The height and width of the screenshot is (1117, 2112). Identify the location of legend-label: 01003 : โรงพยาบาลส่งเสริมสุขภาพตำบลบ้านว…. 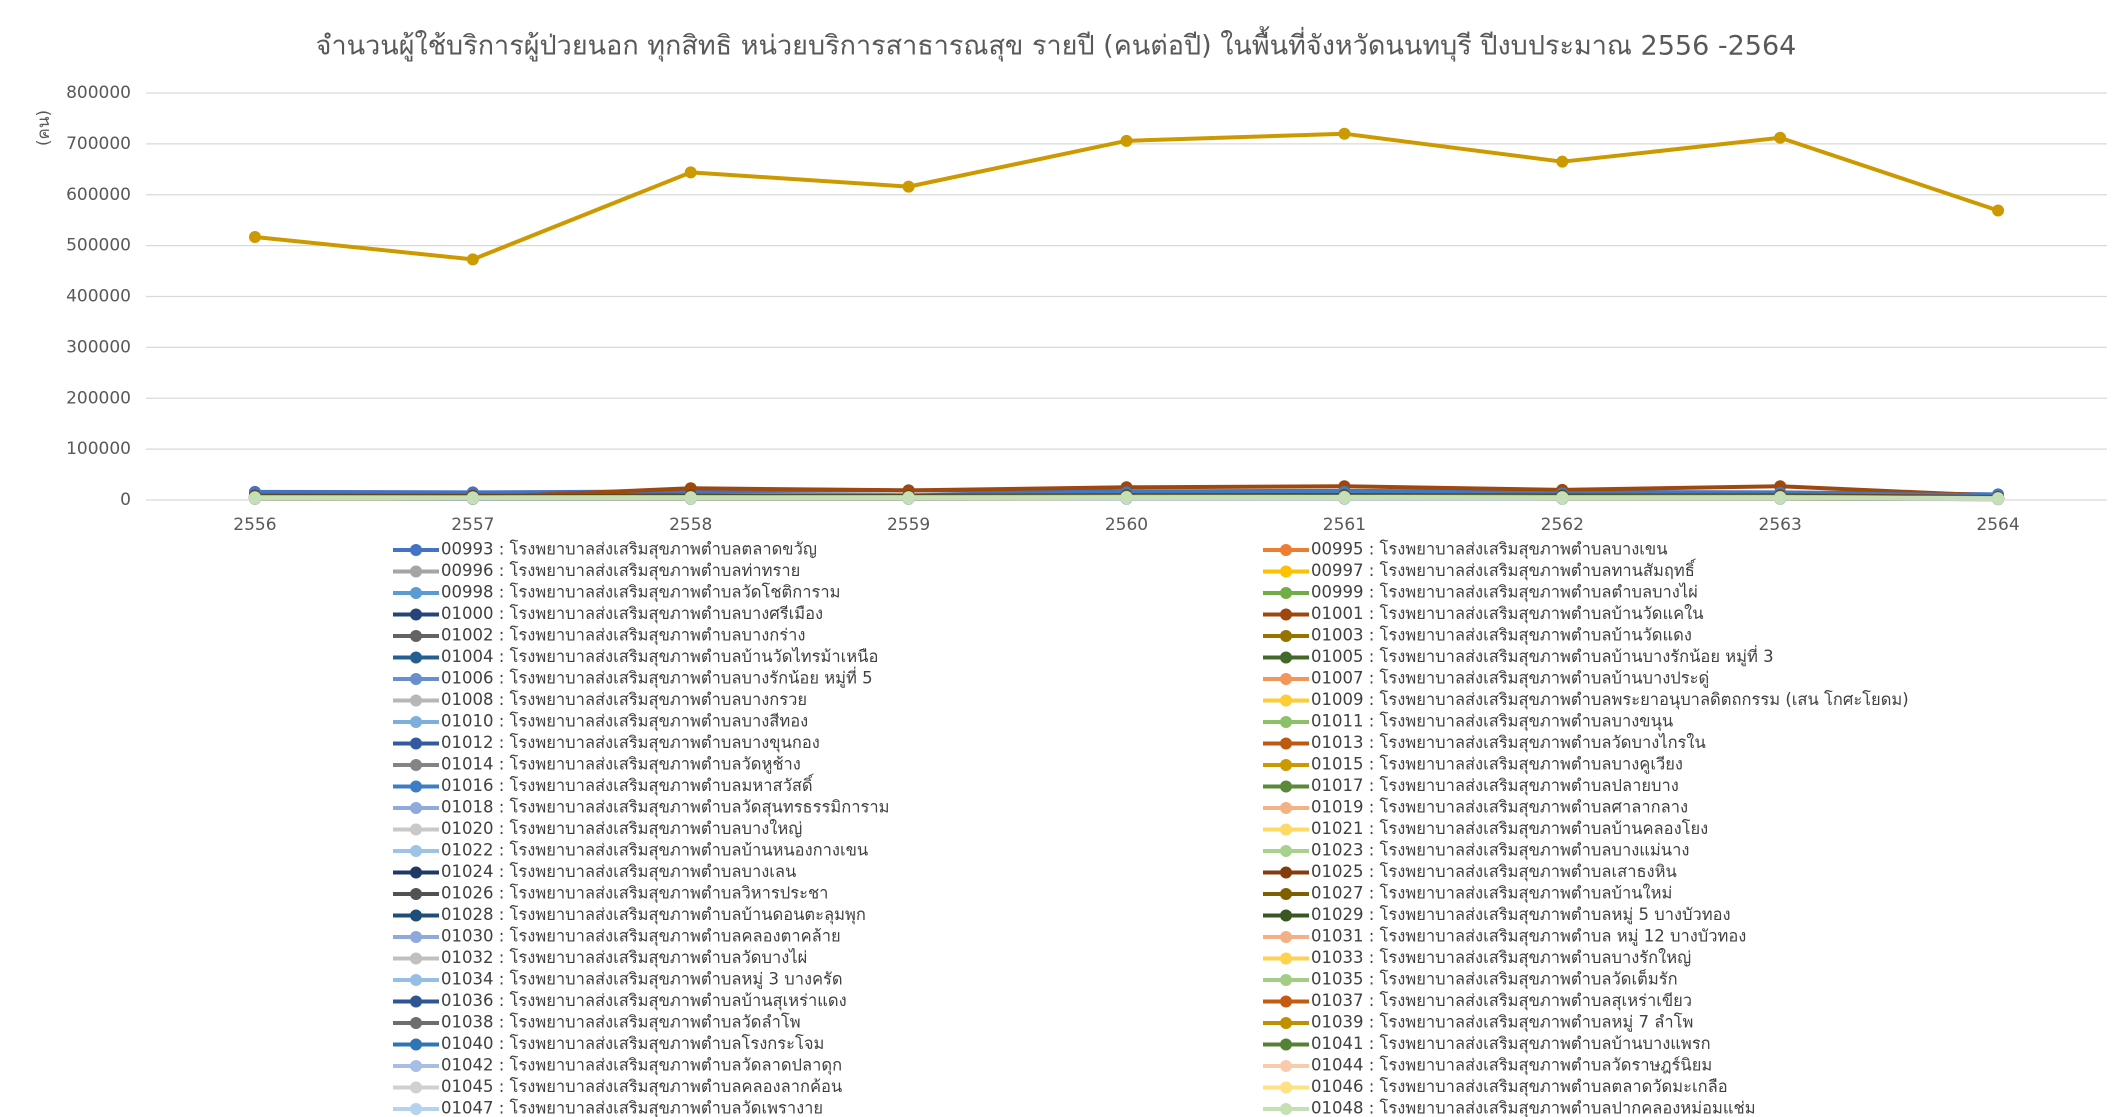
(1501, 636).